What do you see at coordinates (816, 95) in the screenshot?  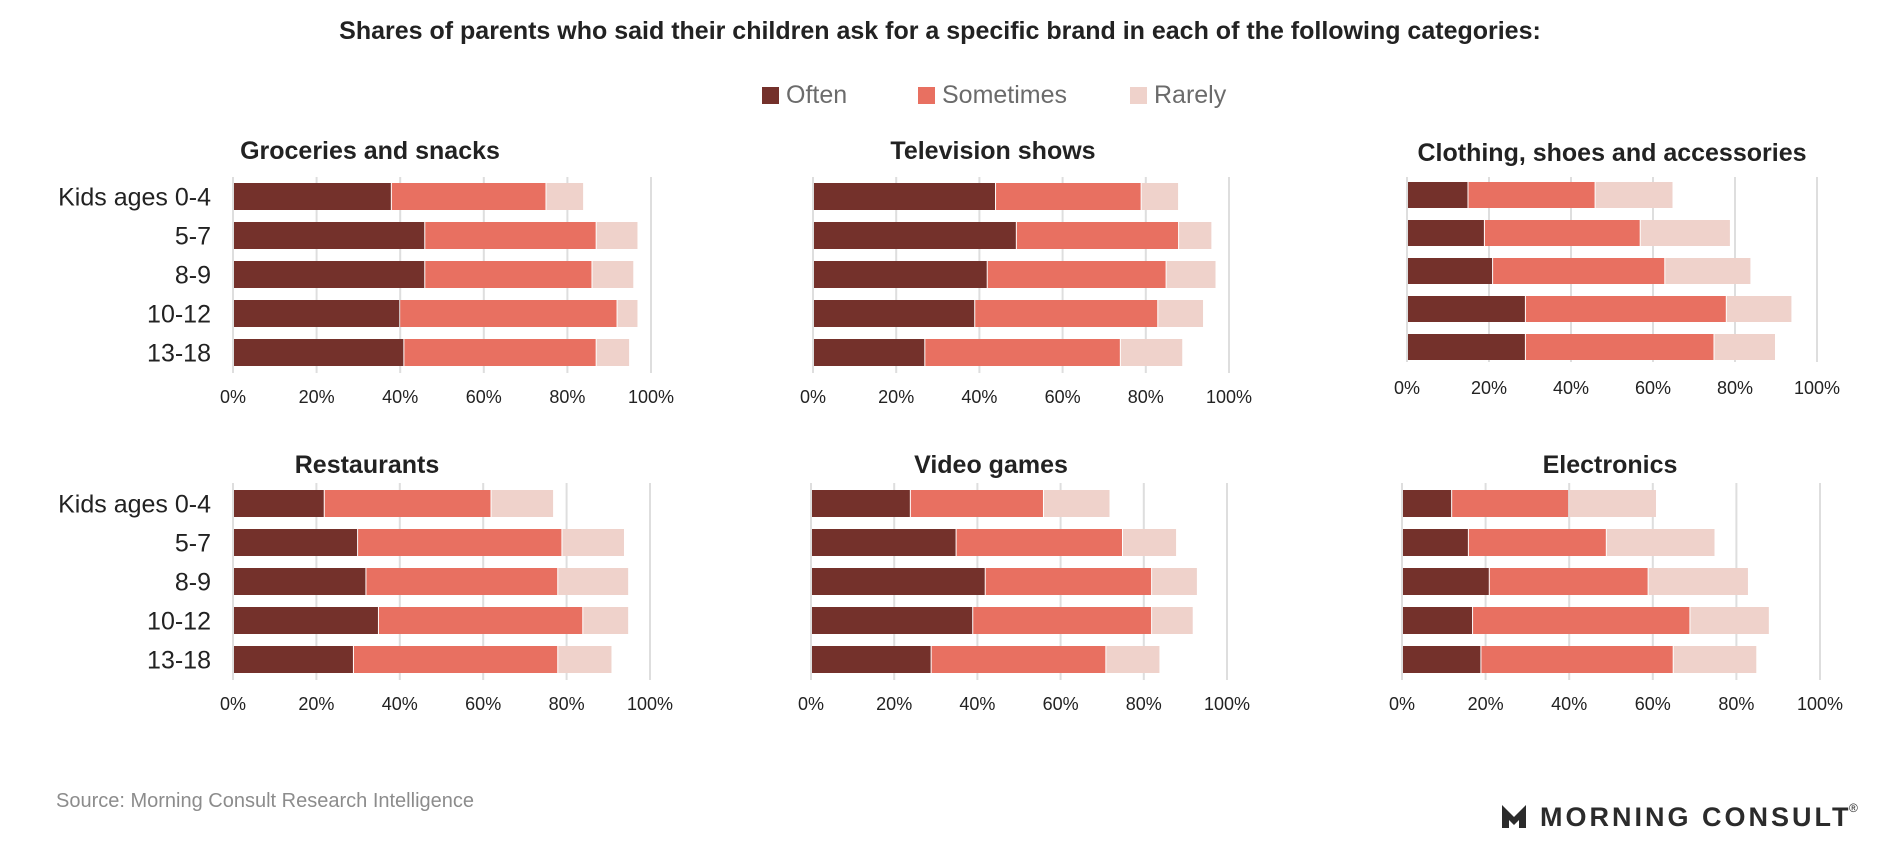 I see `legend-label-often: Often` at bounding box center [816, 95].